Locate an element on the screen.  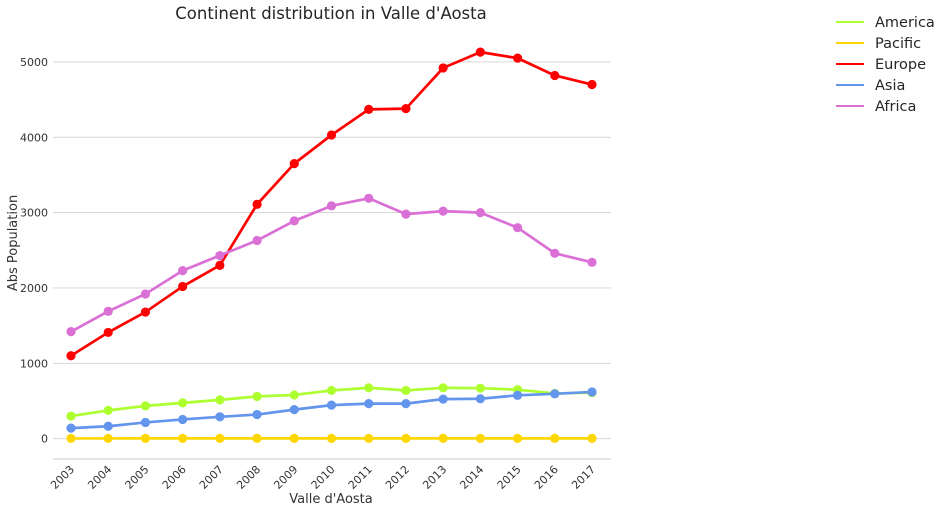
legend-item-asia: Asia is located at coordinates (870, 86).